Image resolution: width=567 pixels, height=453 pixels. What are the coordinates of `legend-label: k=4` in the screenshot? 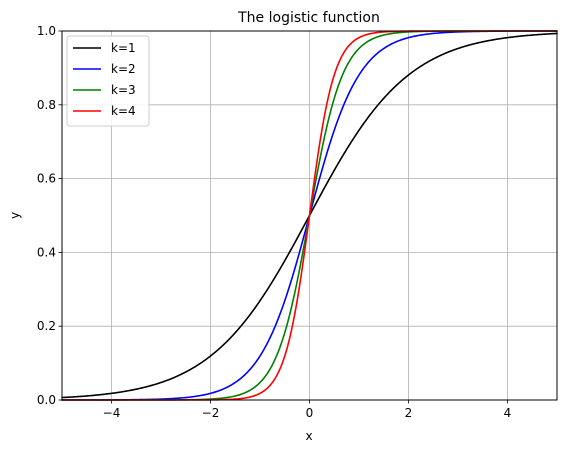 It's located at (123, 111).